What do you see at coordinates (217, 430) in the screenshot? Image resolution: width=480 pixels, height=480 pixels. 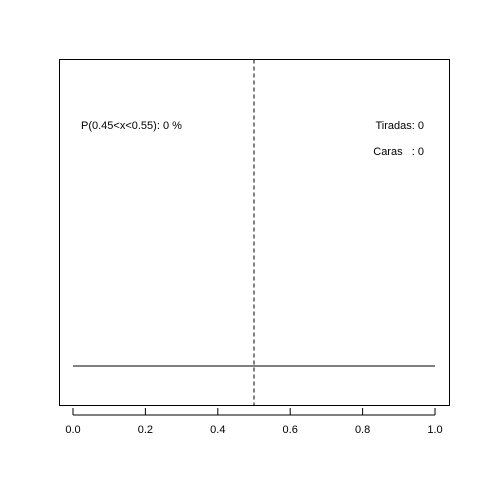 I see `x-tick-label-2: 0.4` at bounding box center [217, 430].